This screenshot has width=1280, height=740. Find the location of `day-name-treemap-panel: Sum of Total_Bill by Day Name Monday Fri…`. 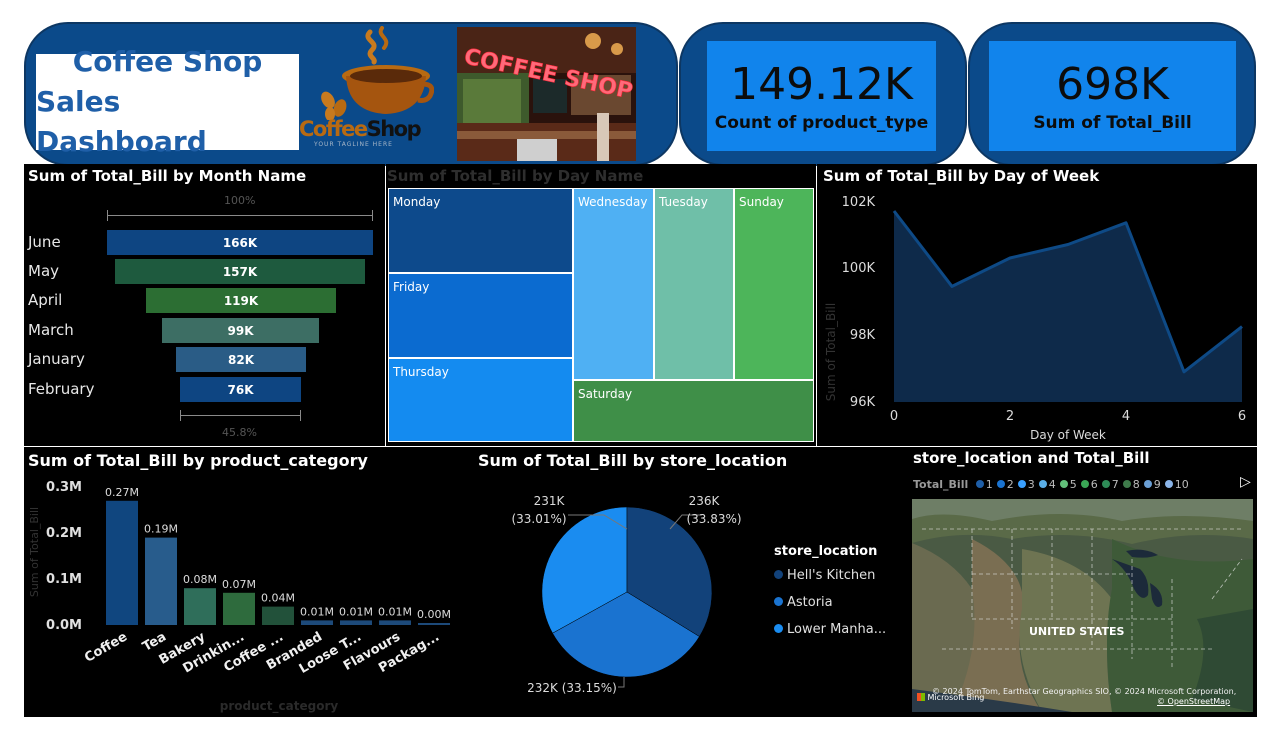

day-name-treemap-panel: Sum of Total_Bill by Day Name Monday Fri… is located at coordinates (601, 305).